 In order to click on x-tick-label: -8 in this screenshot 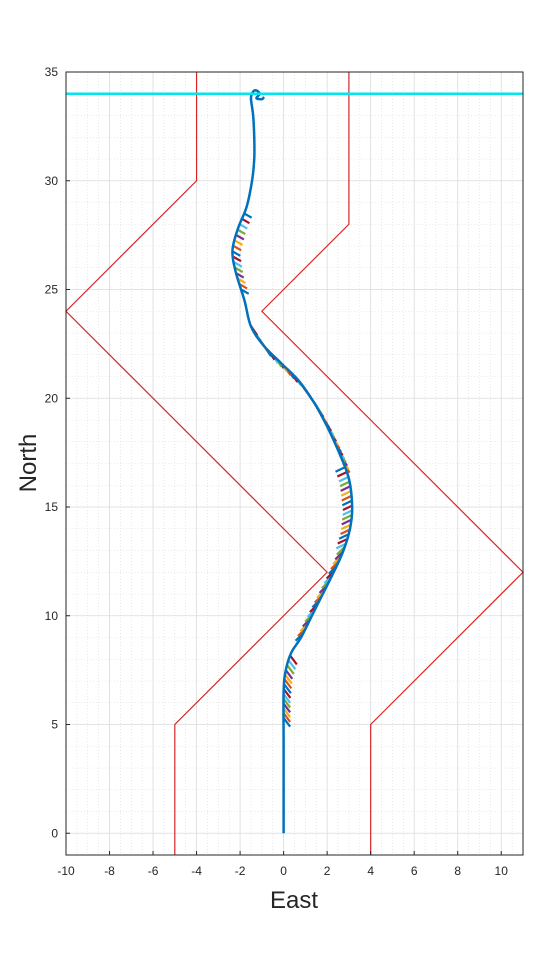, I will do `click(109, 871)`.